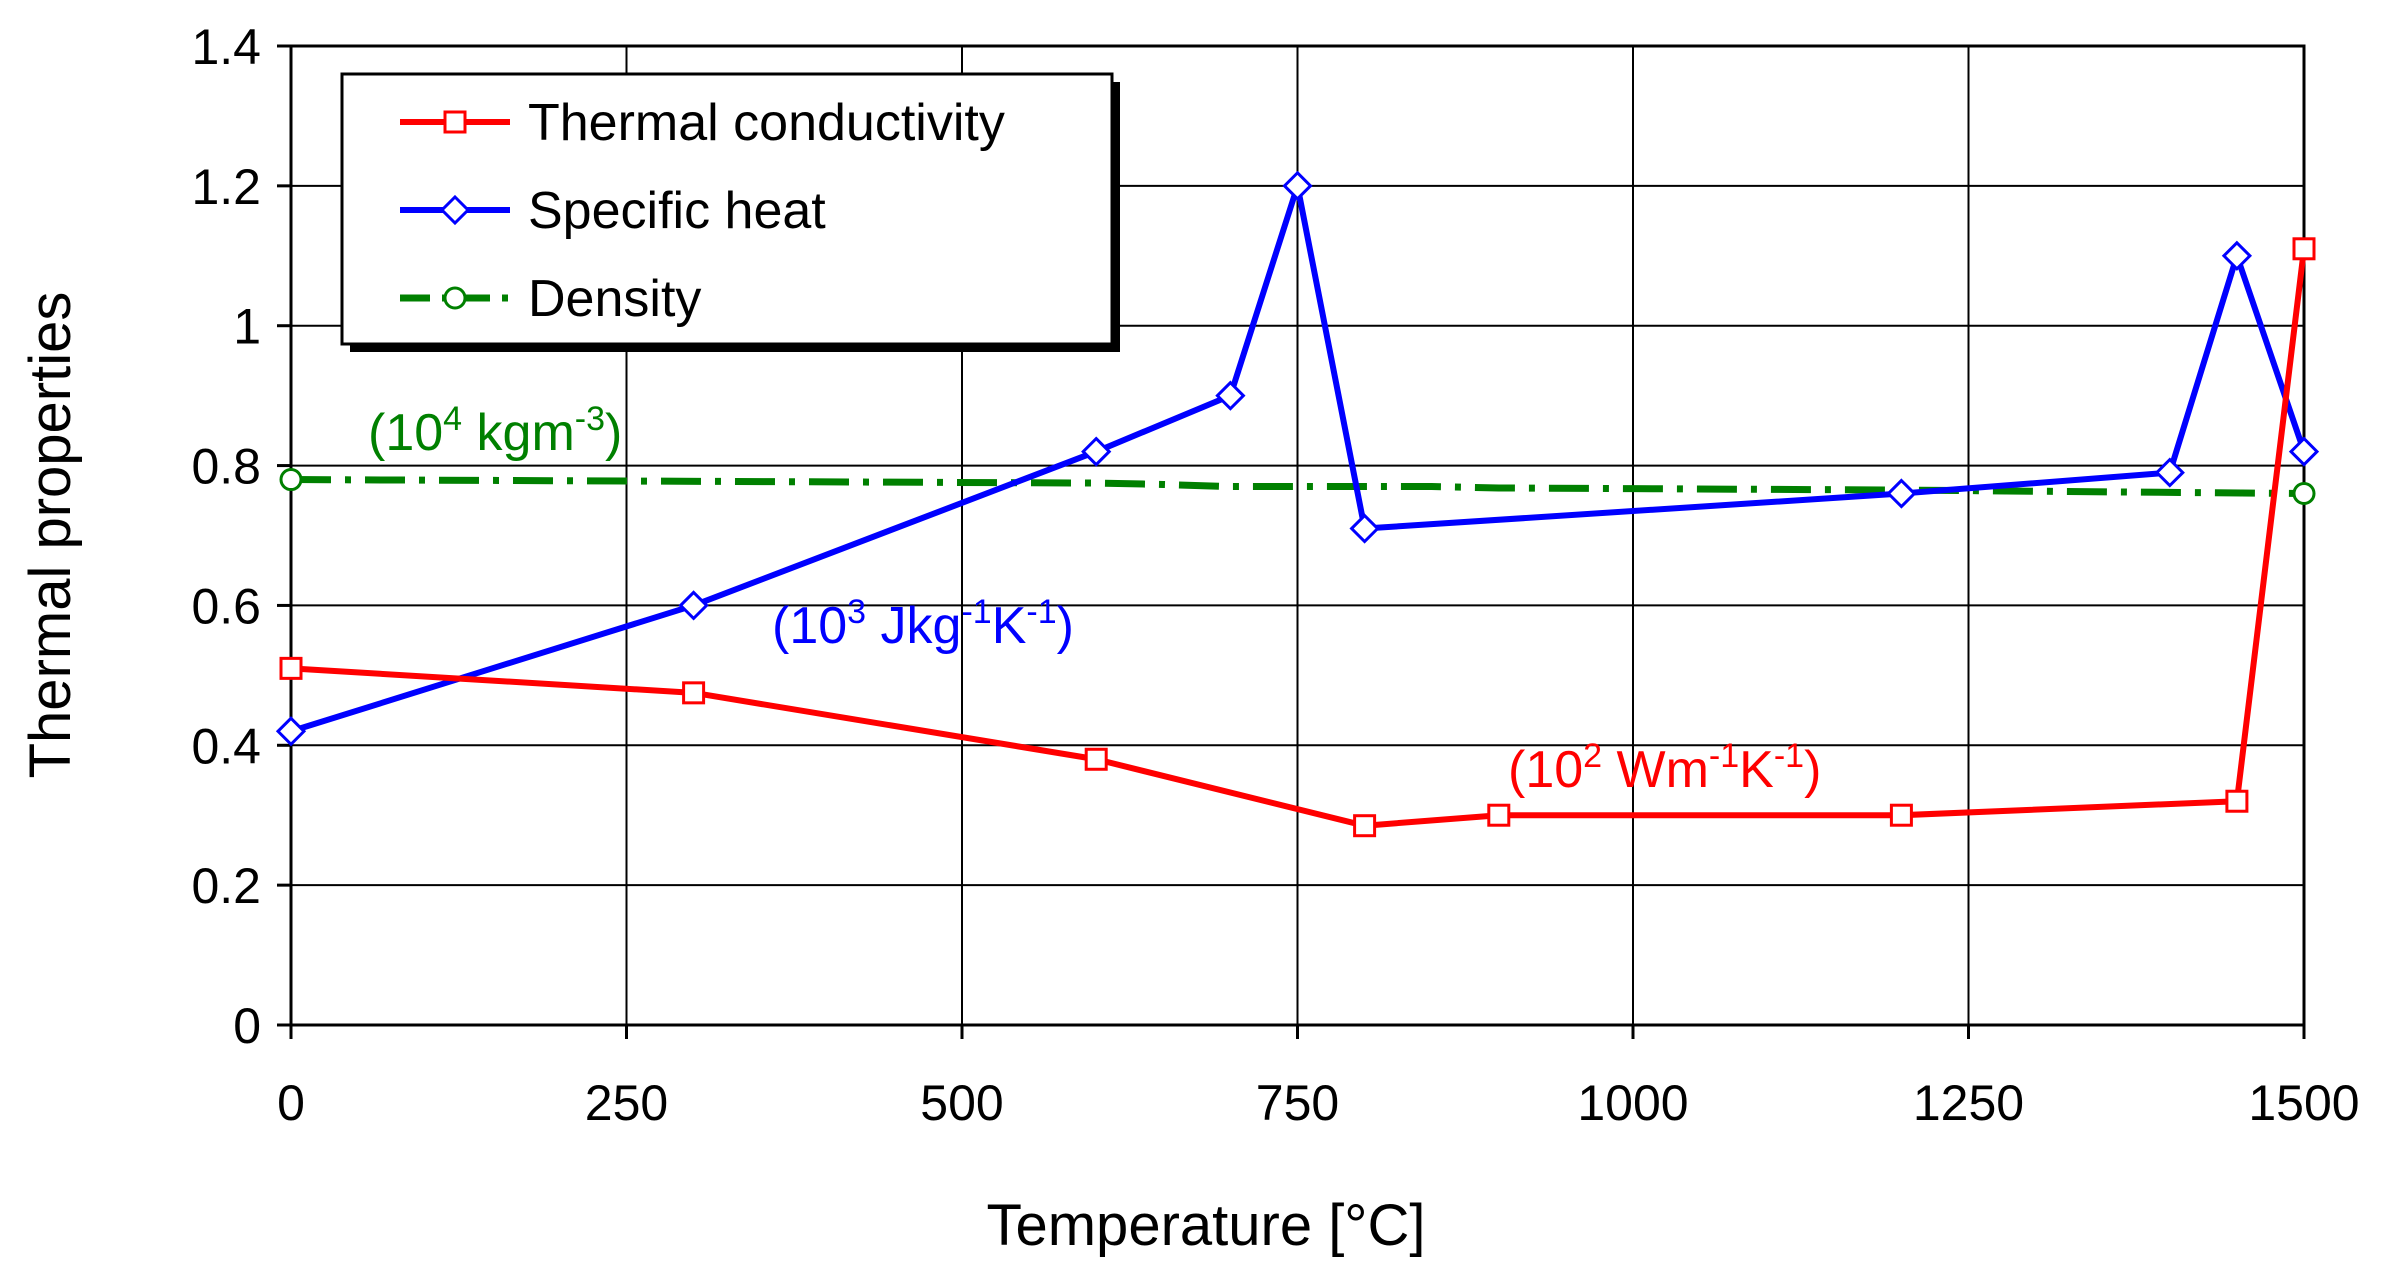  Describe the element at coordinates (1205, 1225) in the screenshot. I see `x-axis-title: Temperature [°C]` at that location.